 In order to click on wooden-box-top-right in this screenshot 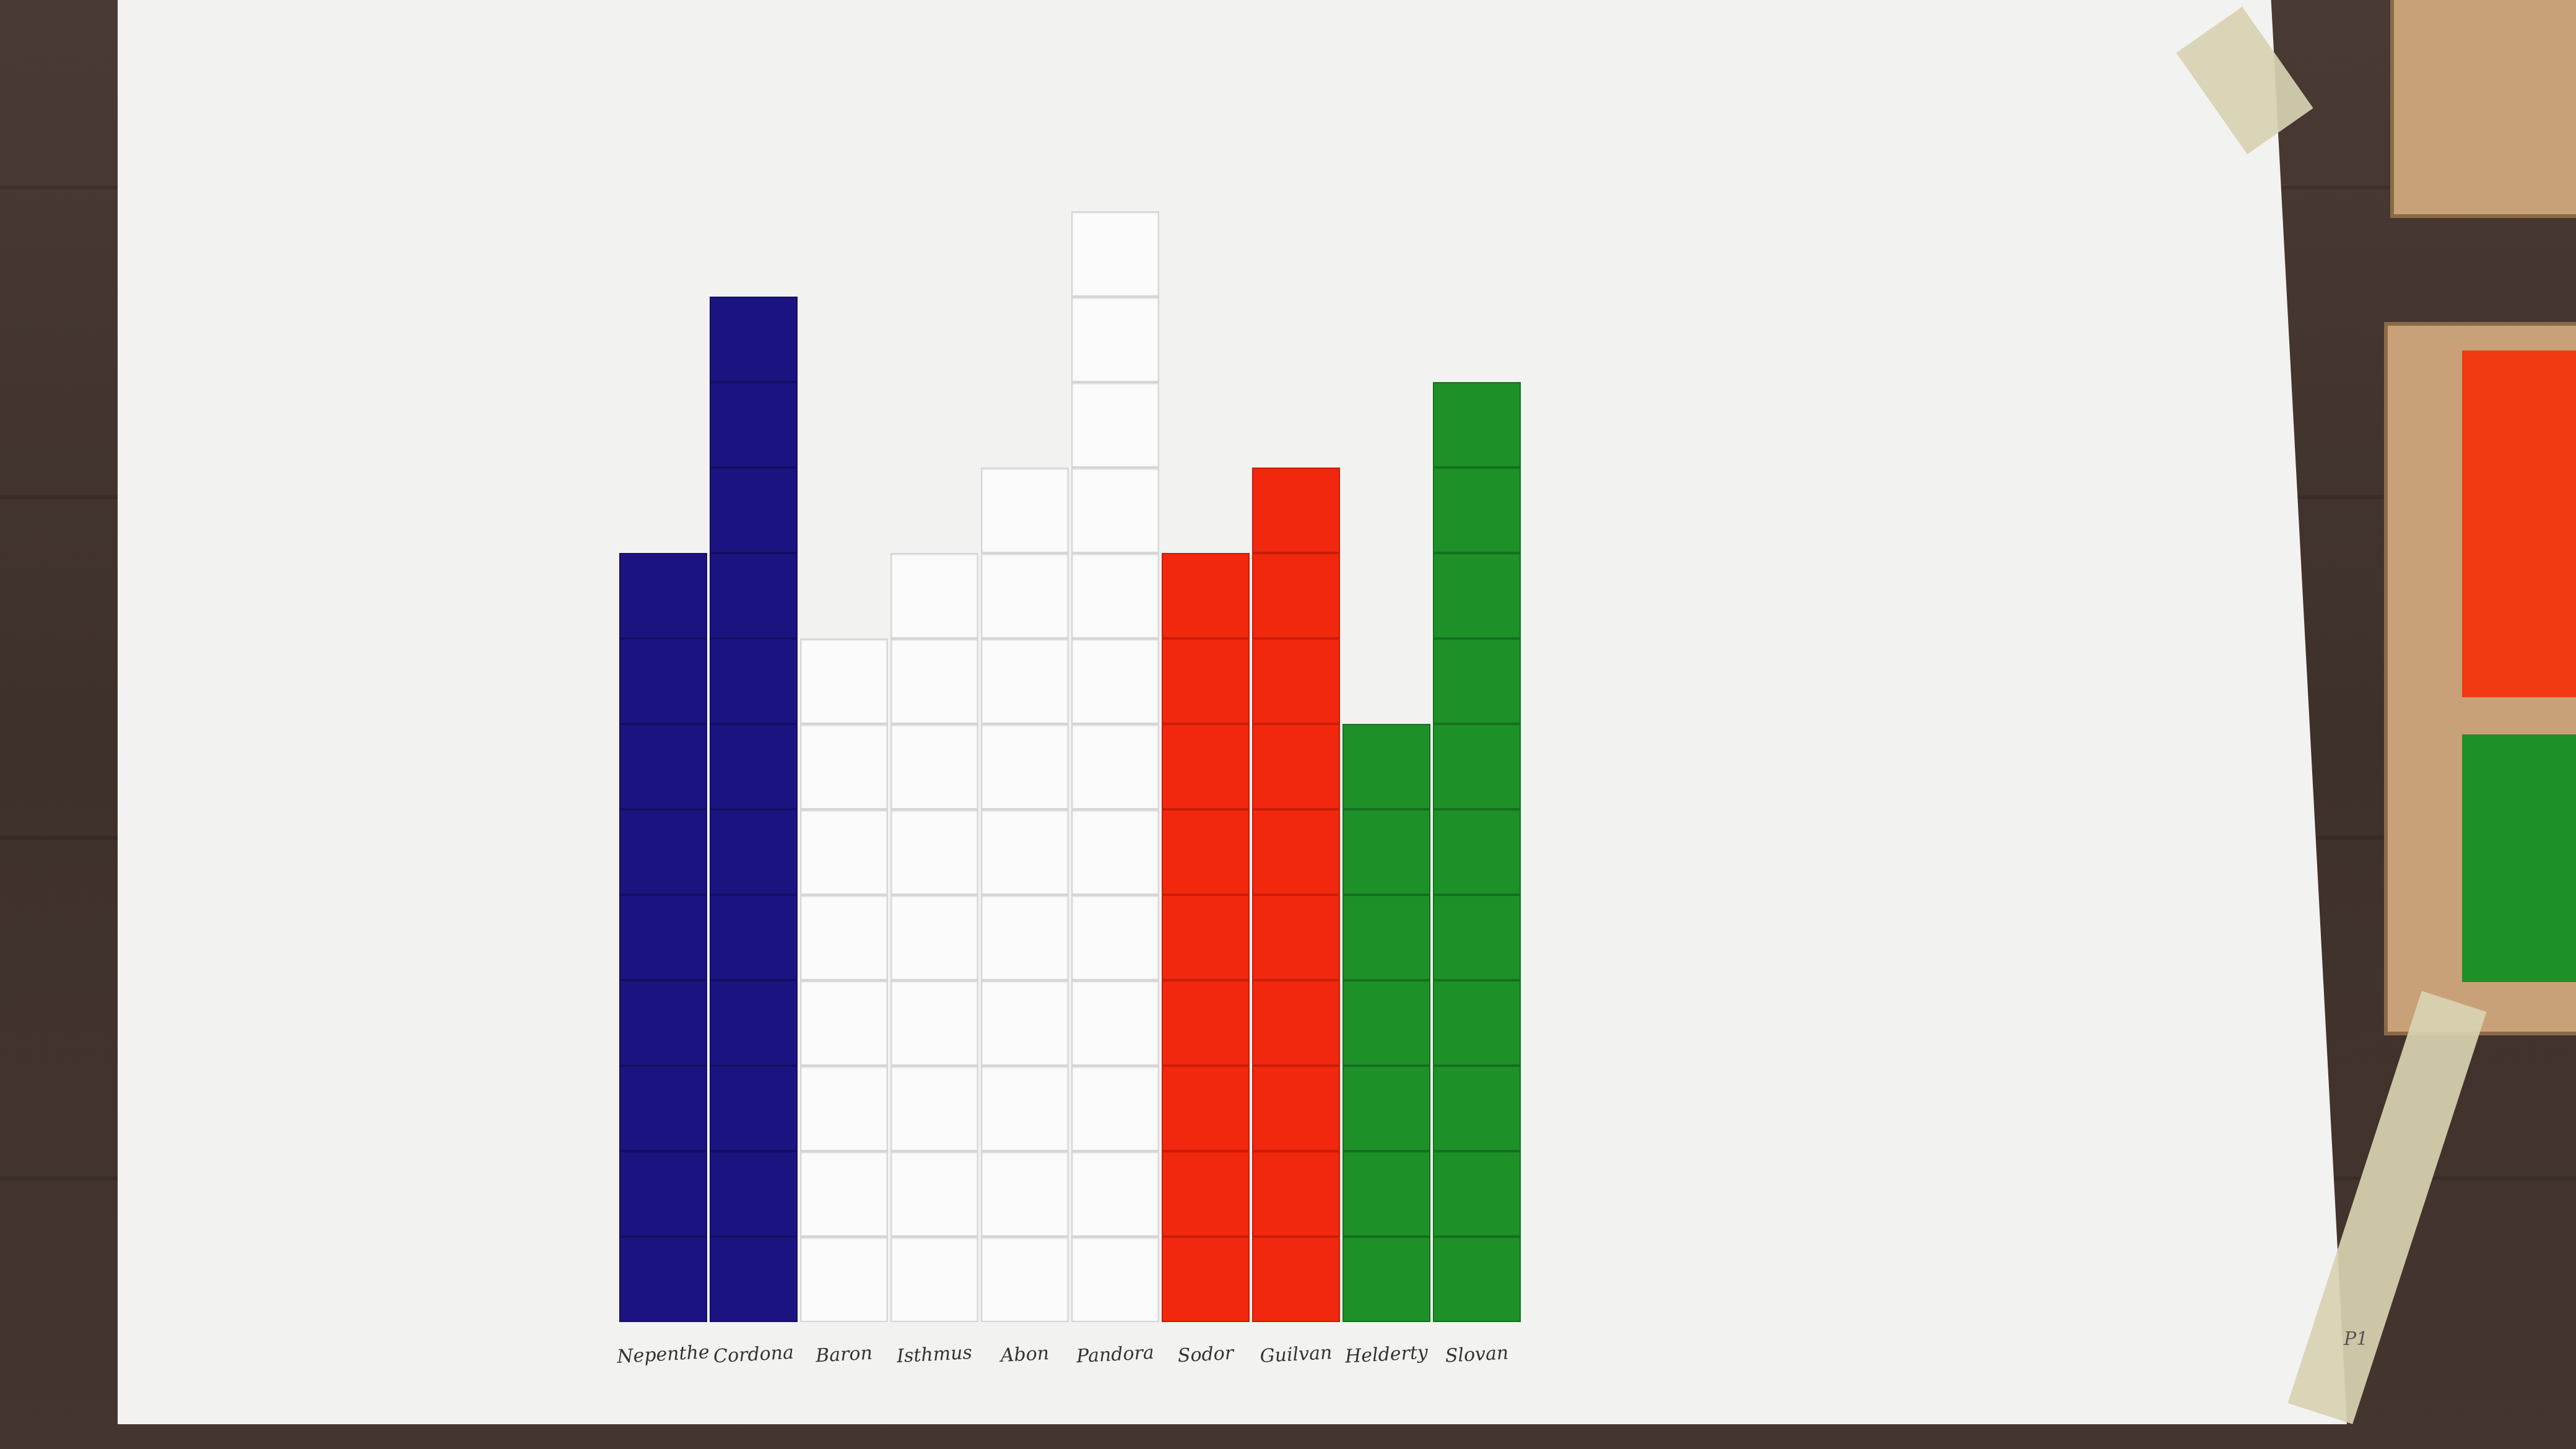, I will do `click(2483, 109)`.